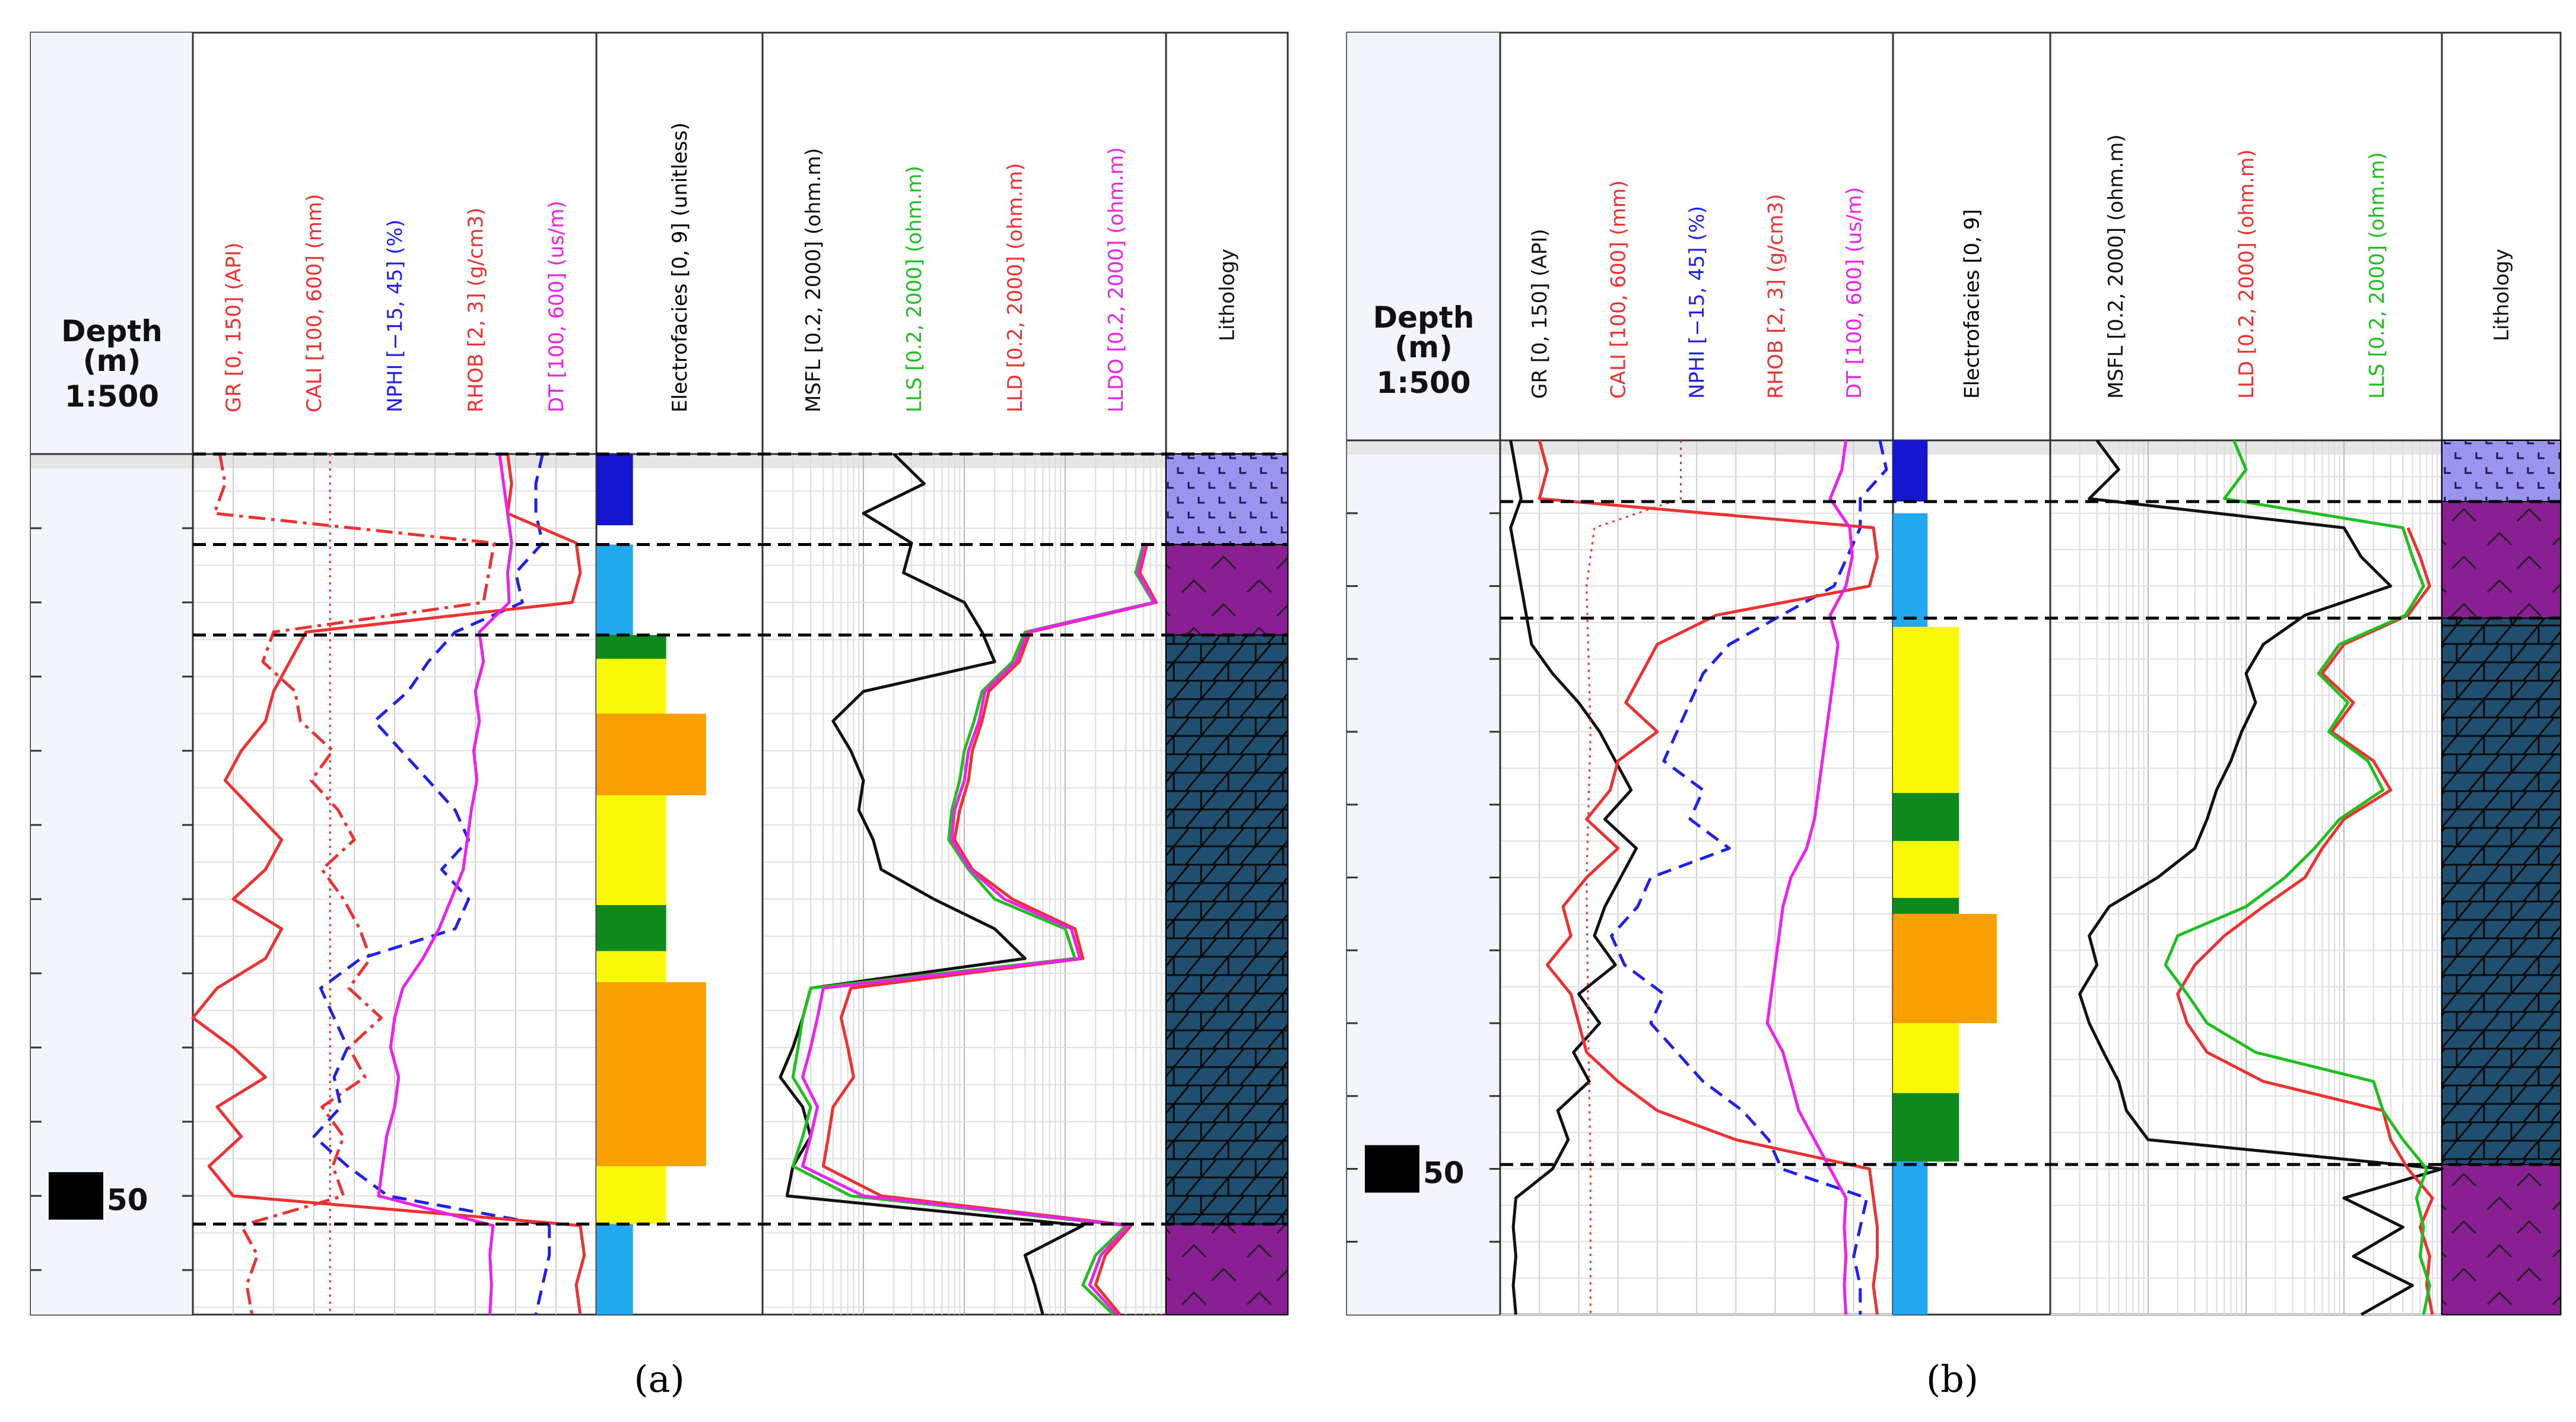 The height and width of the screenshot is (1422, 2576). Describe the element at coordinates (659, 1379) in the screenshot. I see `sublabel-a: (a)` at that location.